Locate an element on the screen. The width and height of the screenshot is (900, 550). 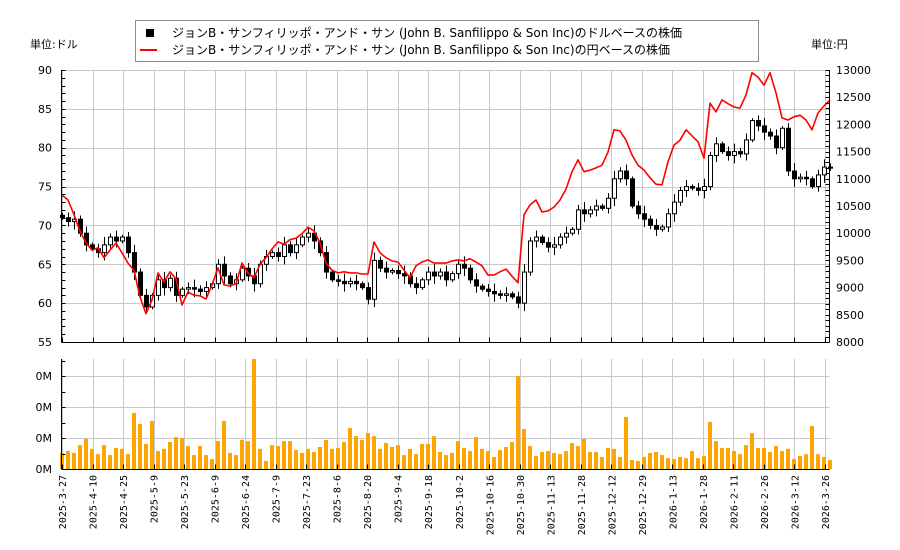
x-date-label: 2025-12-12 is located at coordinates (612, 505).